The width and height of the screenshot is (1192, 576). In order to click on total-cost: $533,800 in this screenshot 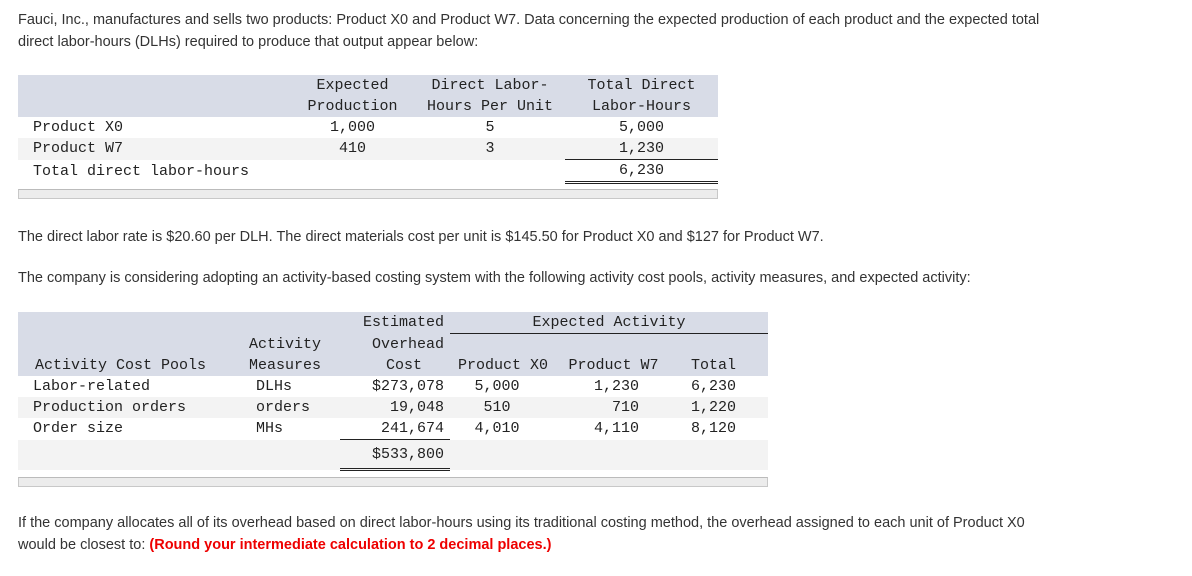, I will do `click(395, 455)`.